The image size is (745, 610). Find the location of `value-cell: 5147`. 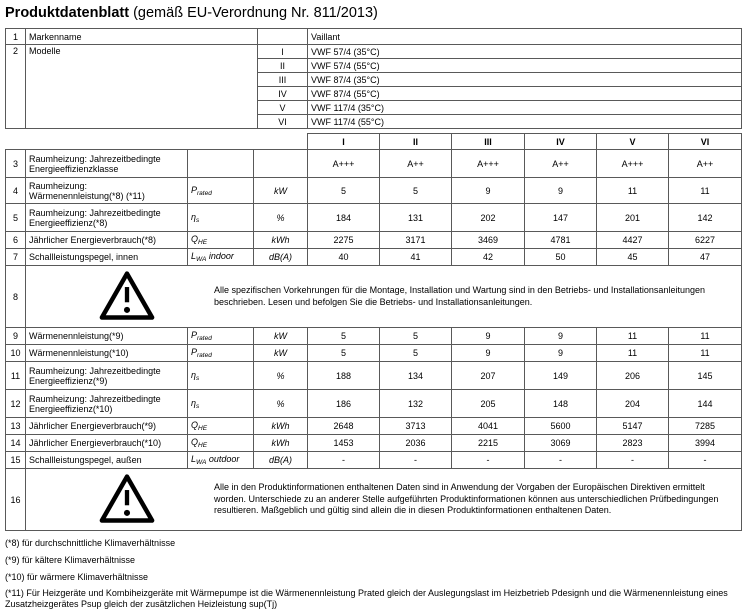

value-cell: 5147 is located at coordinates (632, 426).